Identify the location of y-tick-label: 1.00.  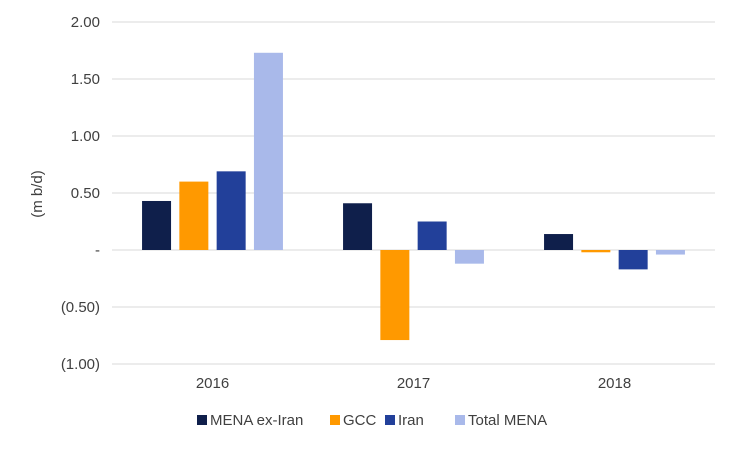
(85, 136).